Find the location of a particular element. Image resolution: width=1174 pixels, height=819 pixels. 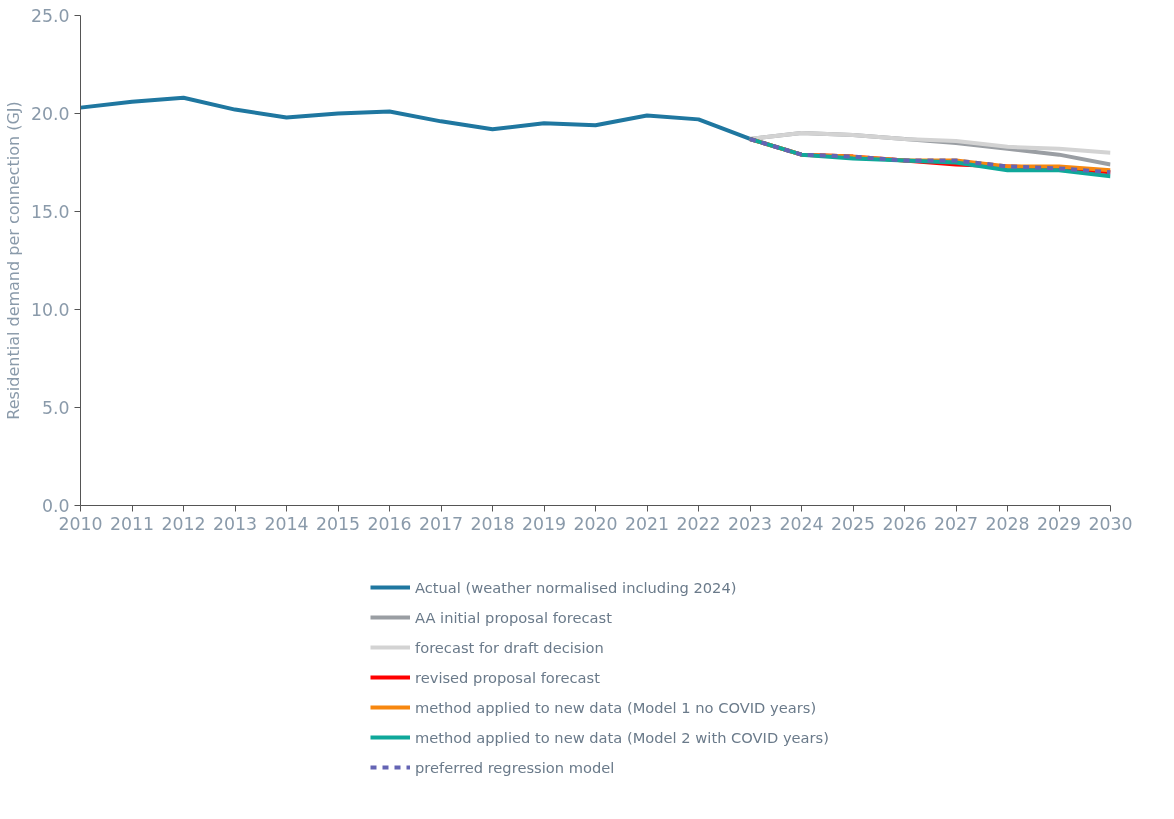

x-tick-label: 2015 is located at coordinates (338, 523).